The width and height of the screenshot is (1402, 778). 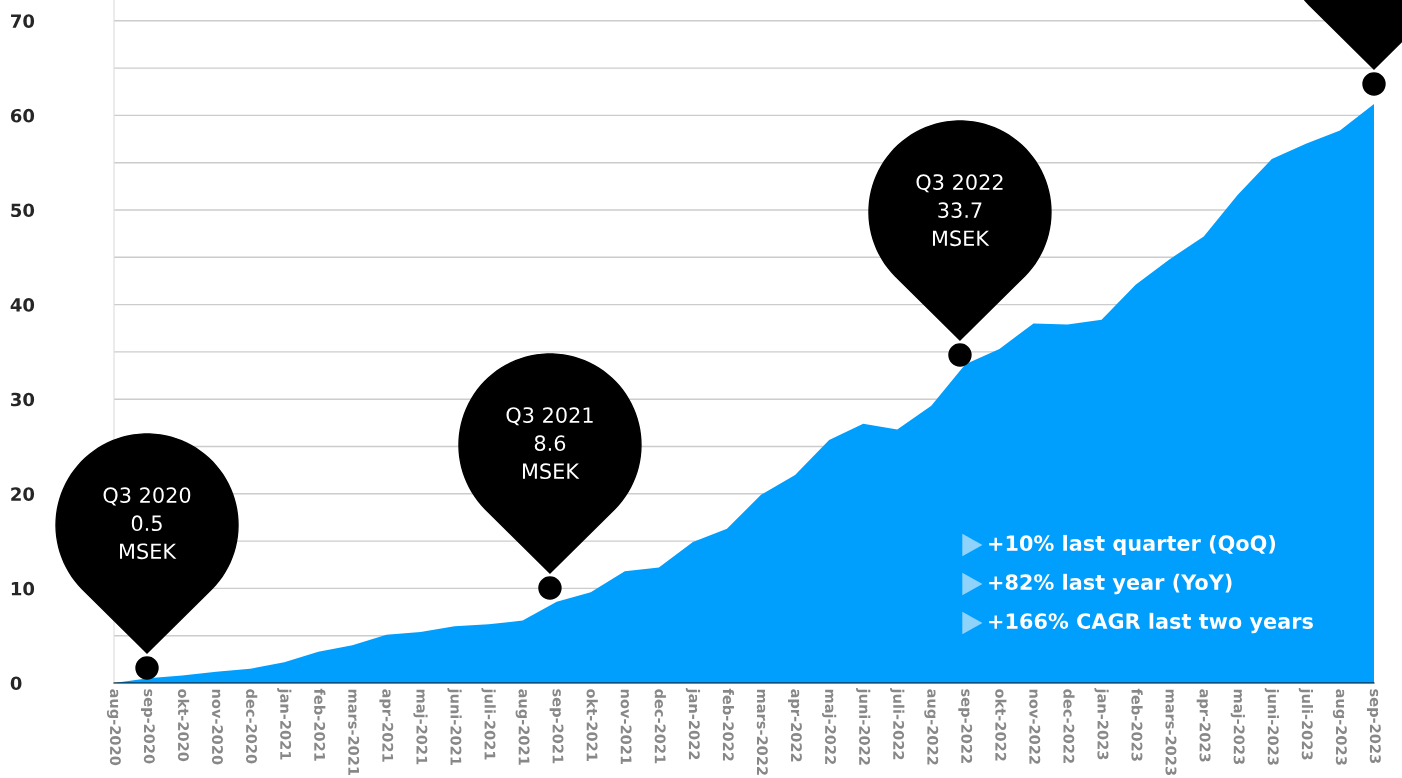 What do you see at coordinates (420, 727) in the screenshot?
I see `x-tick-label: maj-2021` at bounding box center [420, 727].